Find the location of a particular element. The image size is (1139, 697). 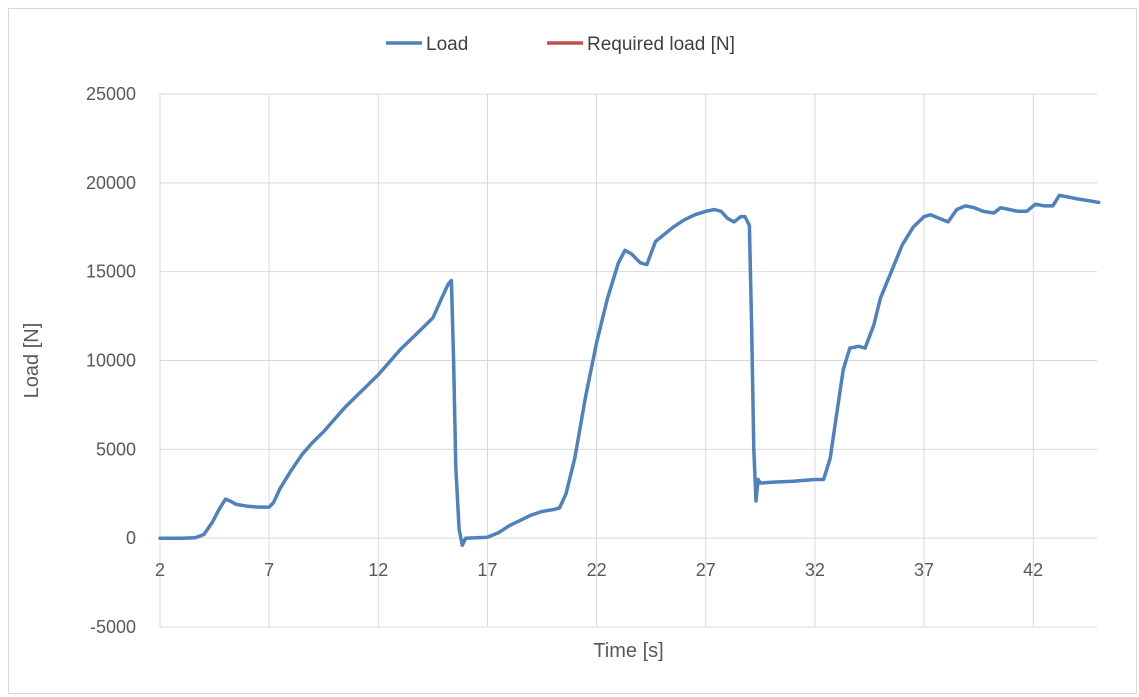

y-axis-ticks: -5000 0 5000 10000 15000 20000 25000 is located at coordinates (111, 360).